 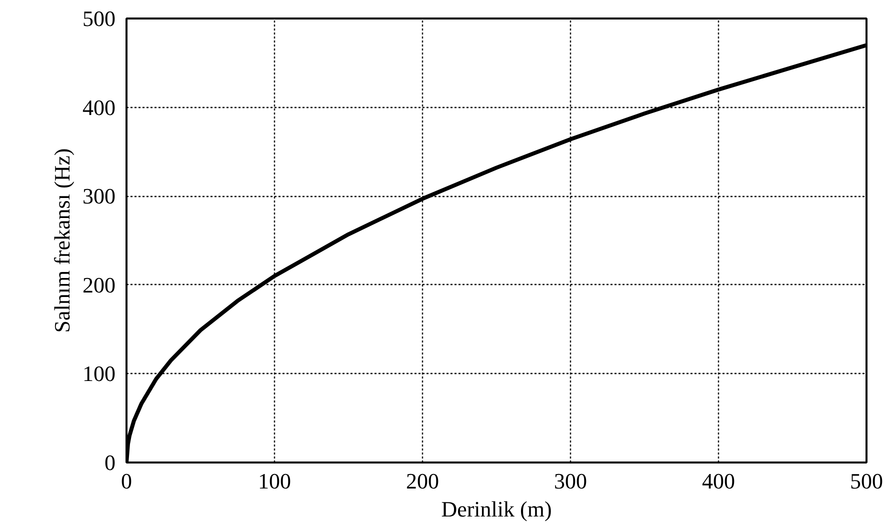 What do you see at coordinates (62, 240) in the screenshot?
I see `y-axis-title: Salnım frekansı (Hz)` at bounding box center [62, 240].